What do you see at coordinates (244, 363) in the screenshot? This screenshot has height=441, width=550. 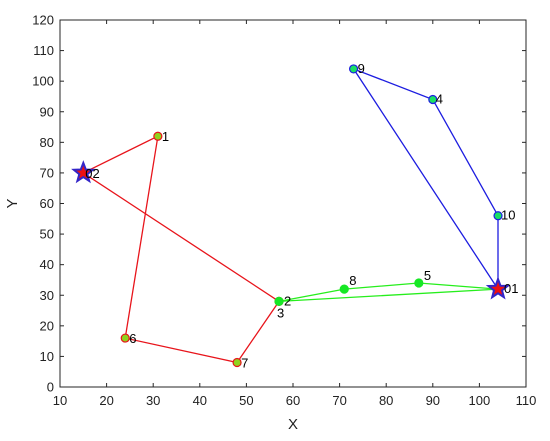 I see `point-label-7: 7` at bounding box center [244, 363].